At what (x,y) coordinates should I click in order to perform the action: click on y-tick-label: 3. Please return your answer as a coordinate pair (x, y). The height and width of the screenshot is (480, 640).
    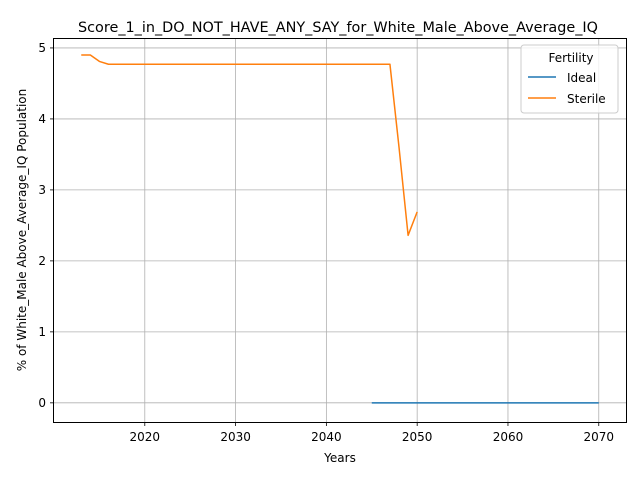
    Looking at the image, I should click on (42, 190).